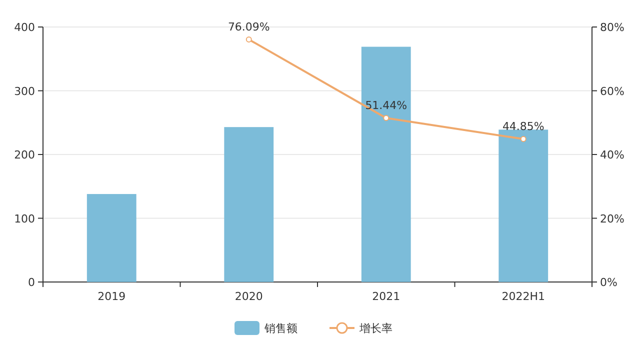 The width and height of the screenshot is (639, 347). I want to click on x-tick-label: 2021, so click(386, 296).